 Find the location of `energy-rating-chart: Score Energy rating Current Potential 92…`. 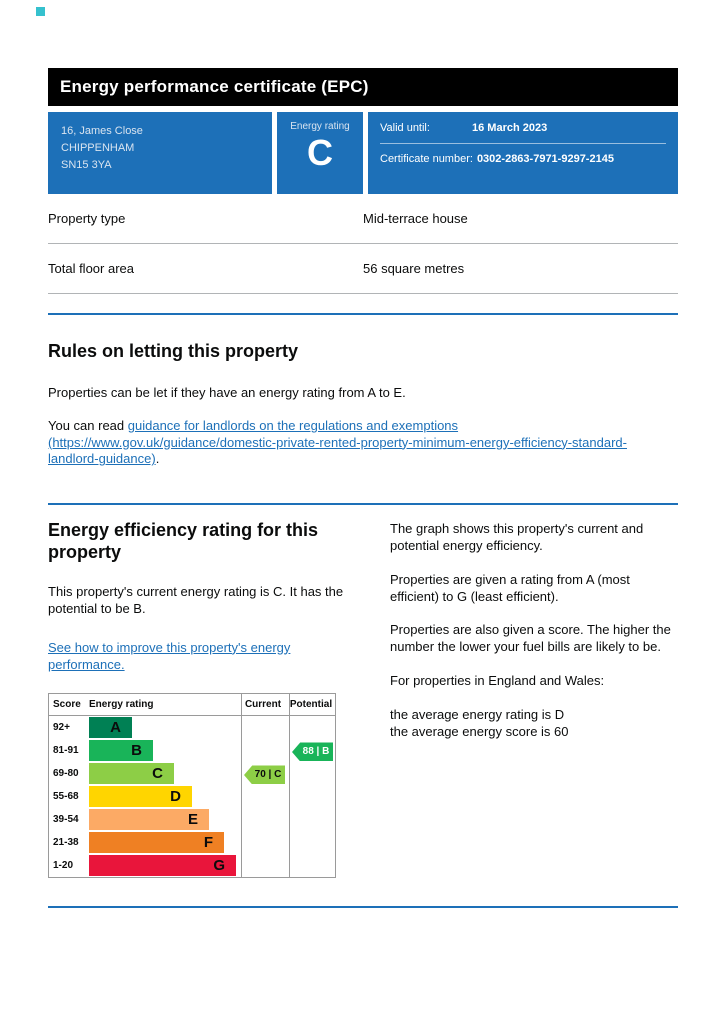

energy-rating-chart: Score Energy rating Current Potential 92… is located at coordinates (192, 786).